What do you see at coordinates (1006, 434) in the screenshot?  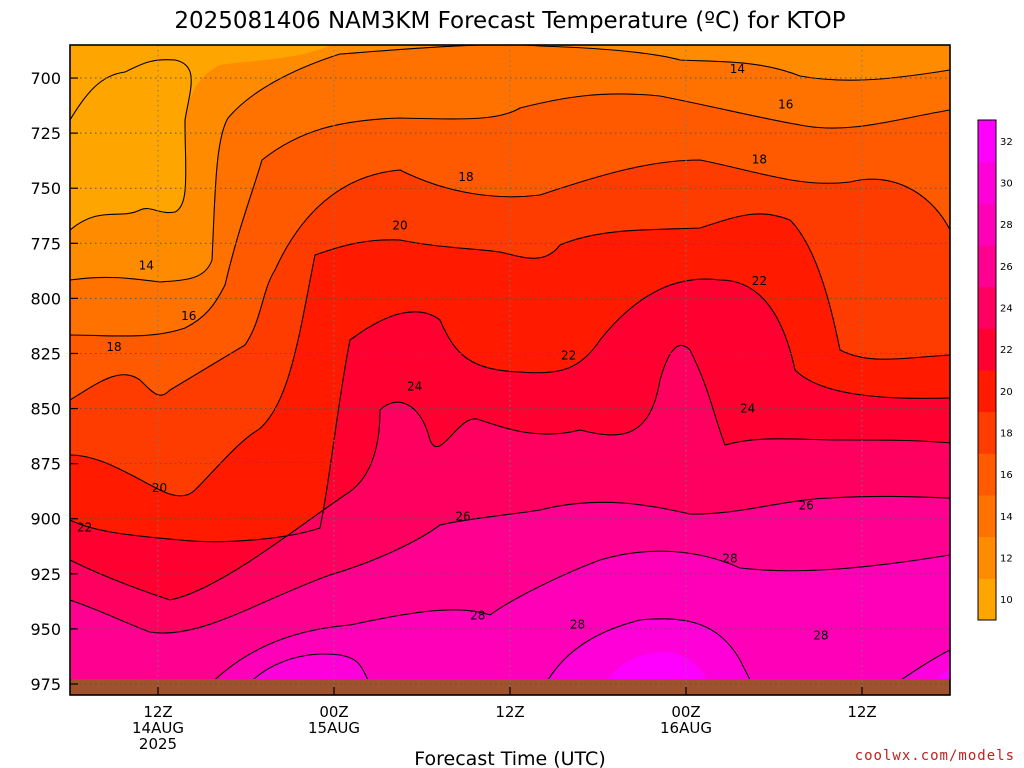 I see `colorbar-tick-label: 18` at bounding box center [1006, 434].